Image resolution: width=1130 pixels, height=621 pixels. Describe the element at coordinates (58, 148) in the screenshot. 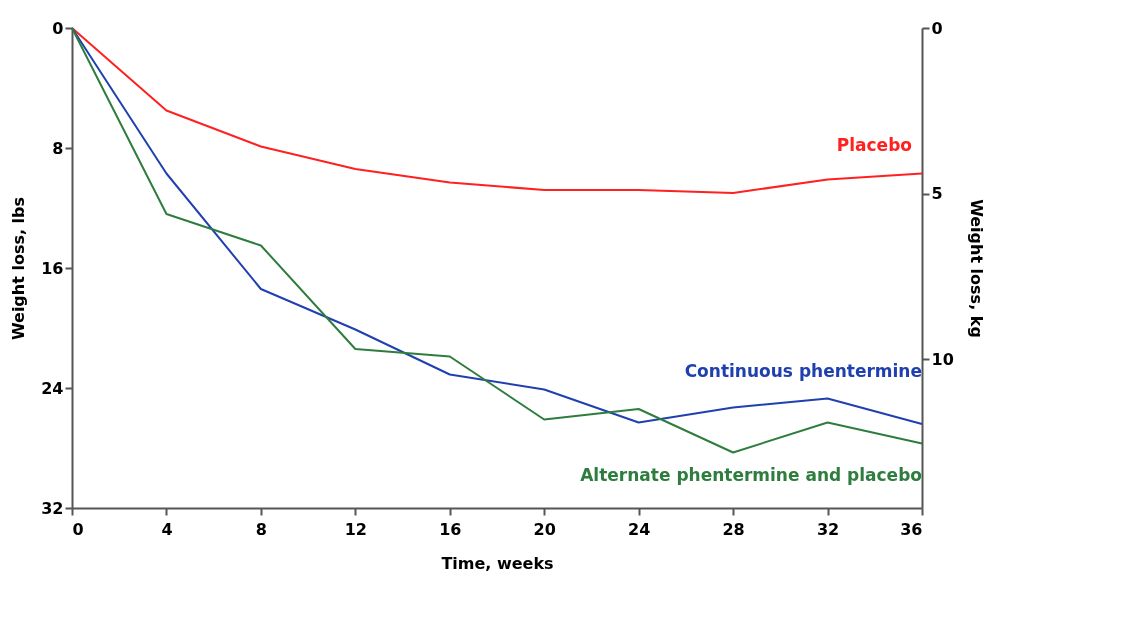

I see `y-tick-label: 8` at that location.